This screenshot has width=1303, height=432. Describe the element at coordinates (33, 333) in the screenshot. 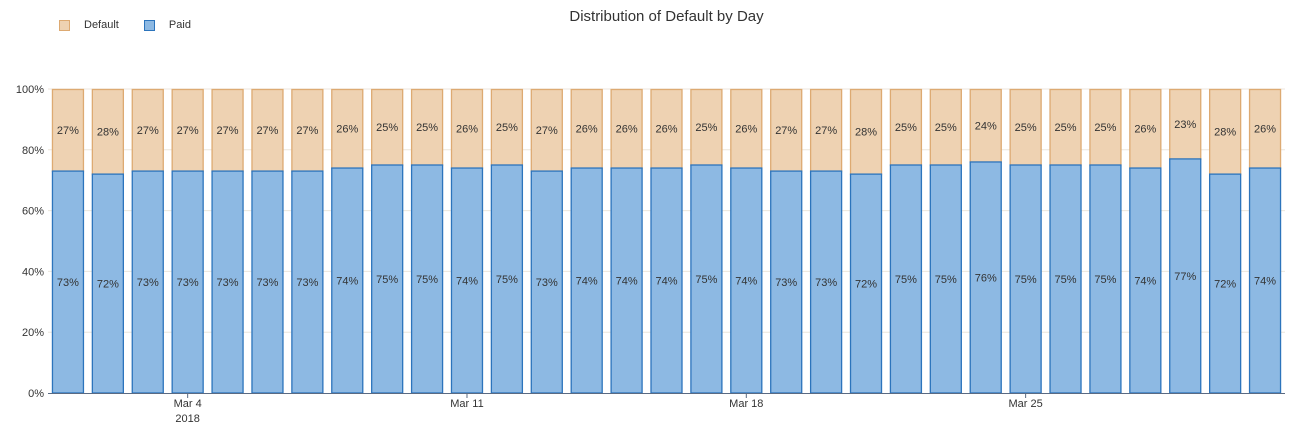

I see `y-tick-label: 20%` at that location.